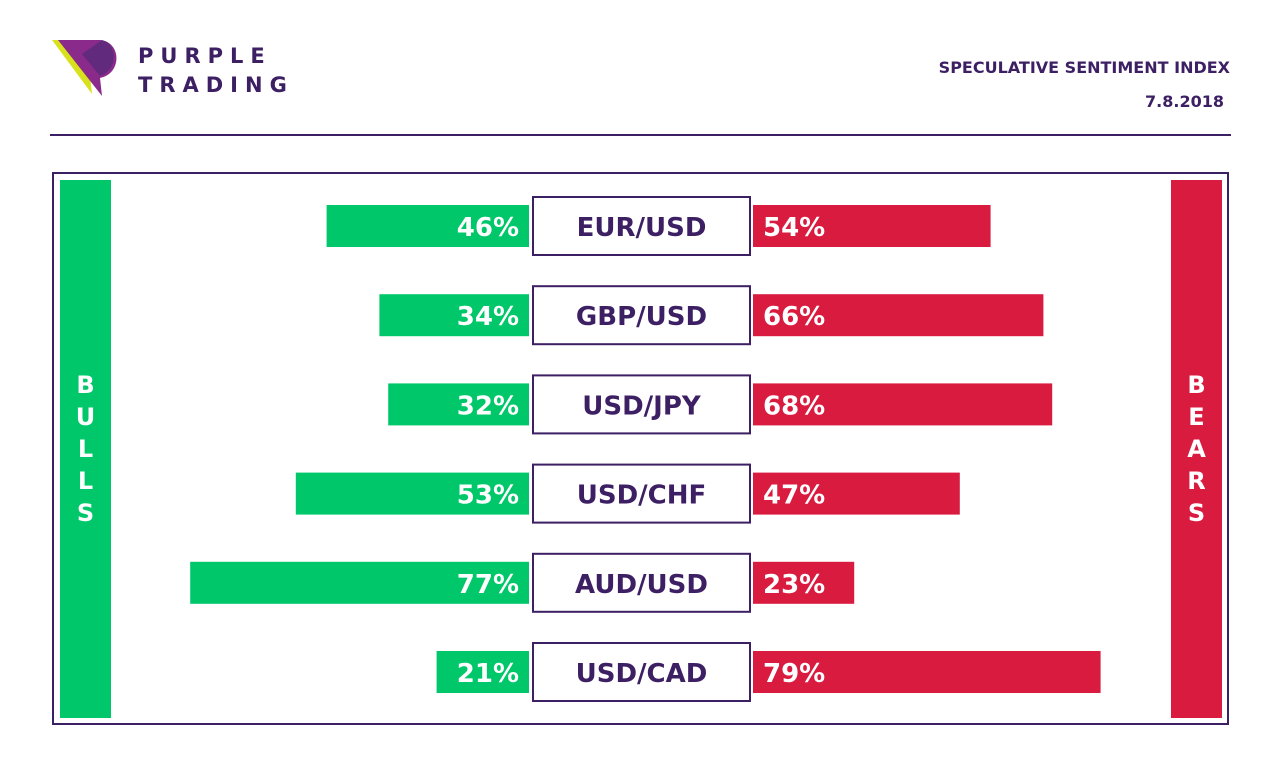 Image resolution: width=1280 pixels, height=780 pixels. I want to click on header-divider, so click(640, 135).